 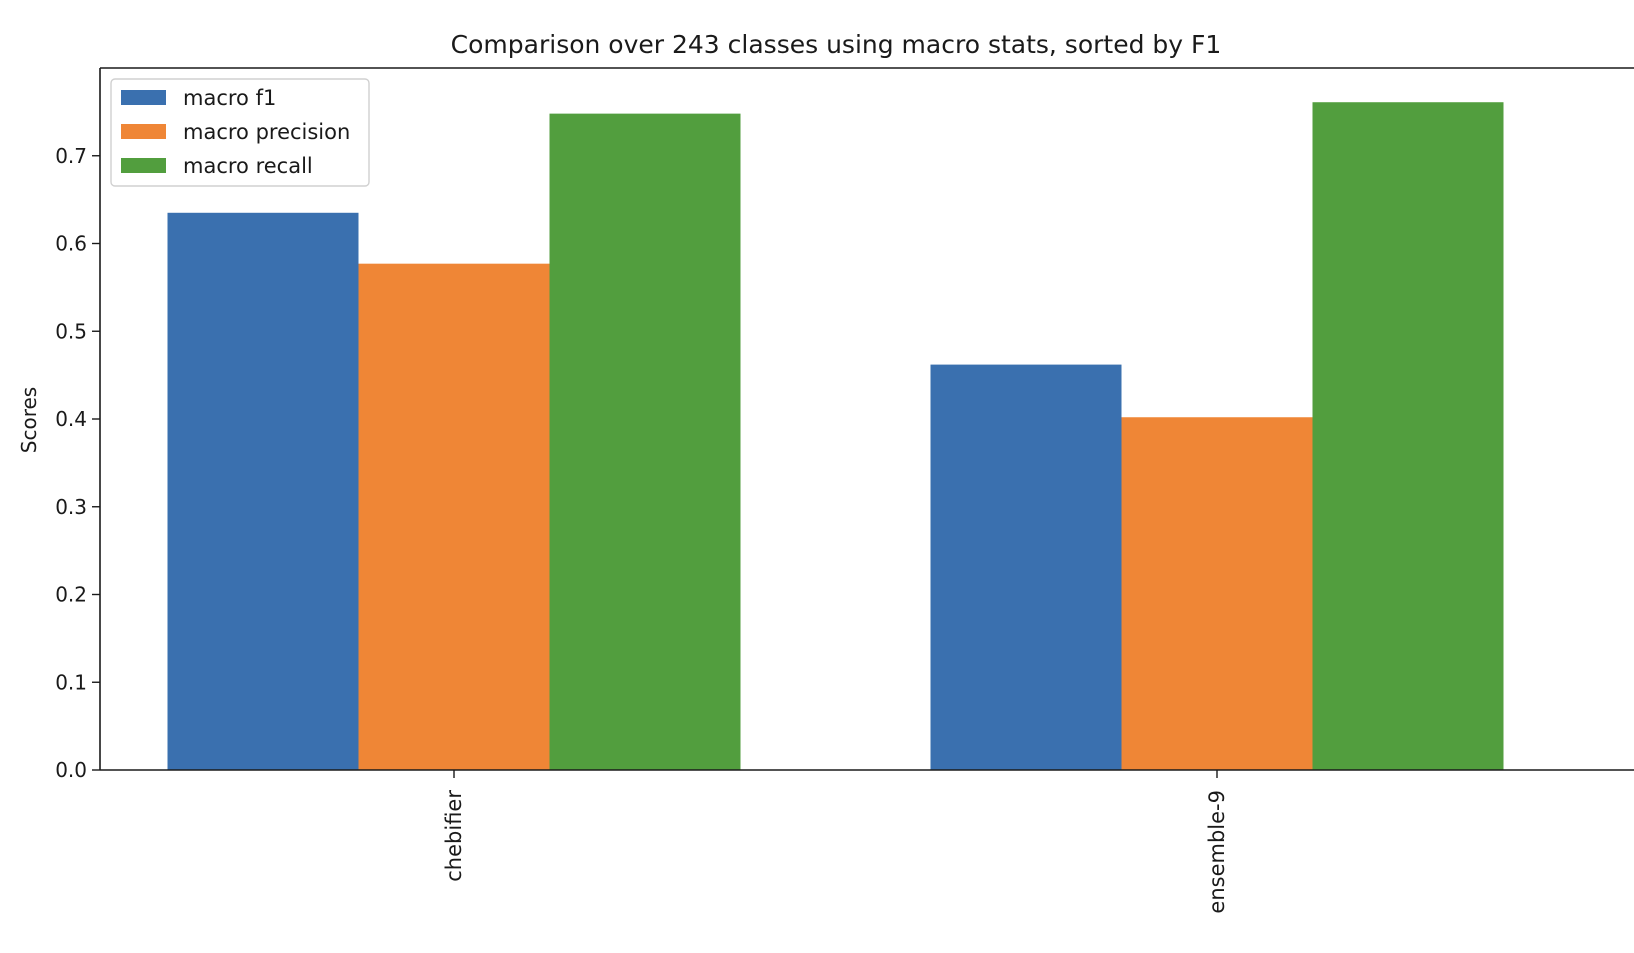 What do you see at coordinates (143, 97) in the screenshot?
I see `legend-swatch-macro-f1` at bounding box center [143, 97].